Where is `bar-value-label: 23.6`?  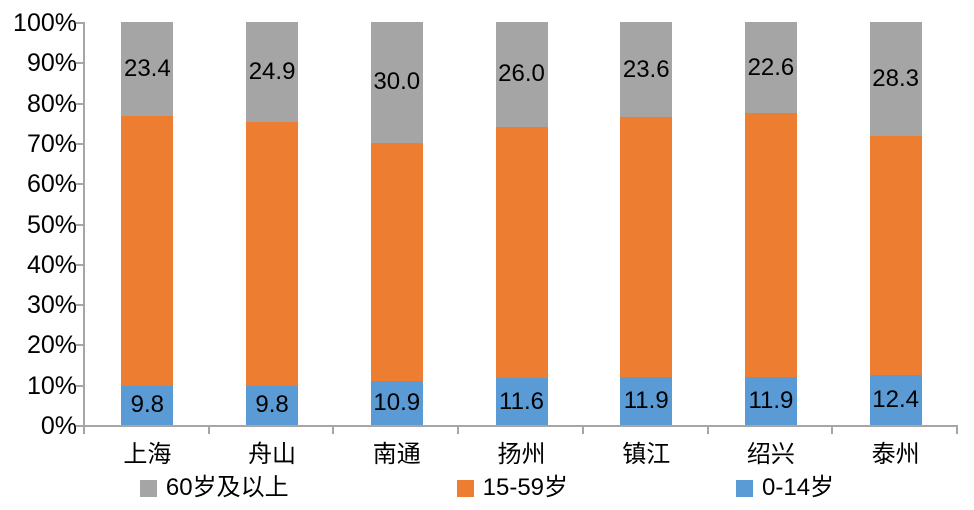 bar-value-label: 23.6 is located at coordinates (646, 69).